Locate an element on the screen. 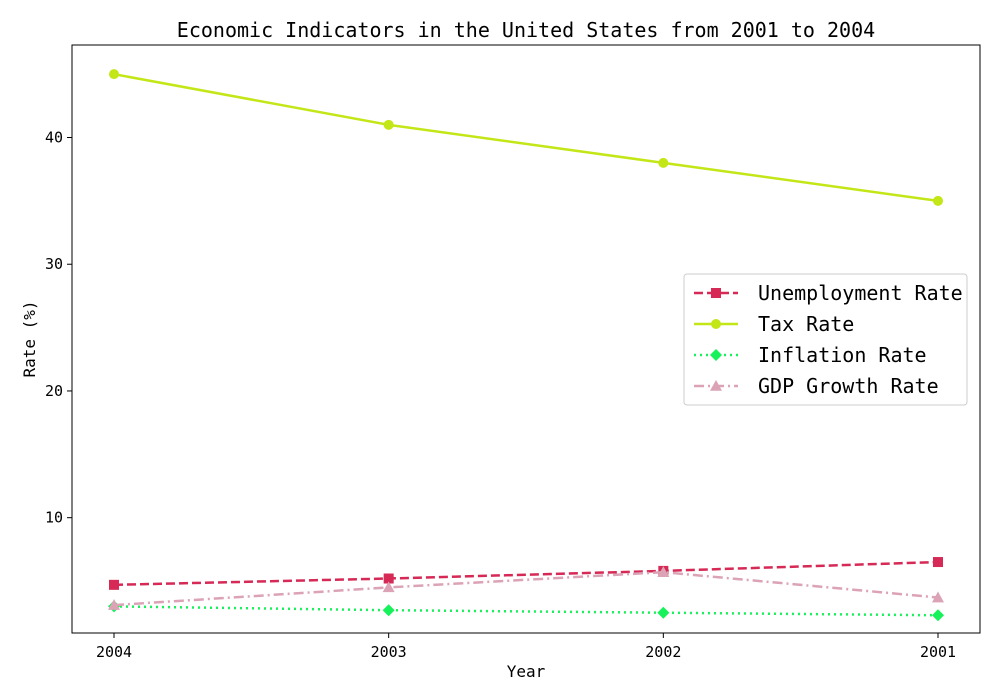 This screenshot has width=1000, height=700. x-axis-label: Year is located at coordinates (526, 671).